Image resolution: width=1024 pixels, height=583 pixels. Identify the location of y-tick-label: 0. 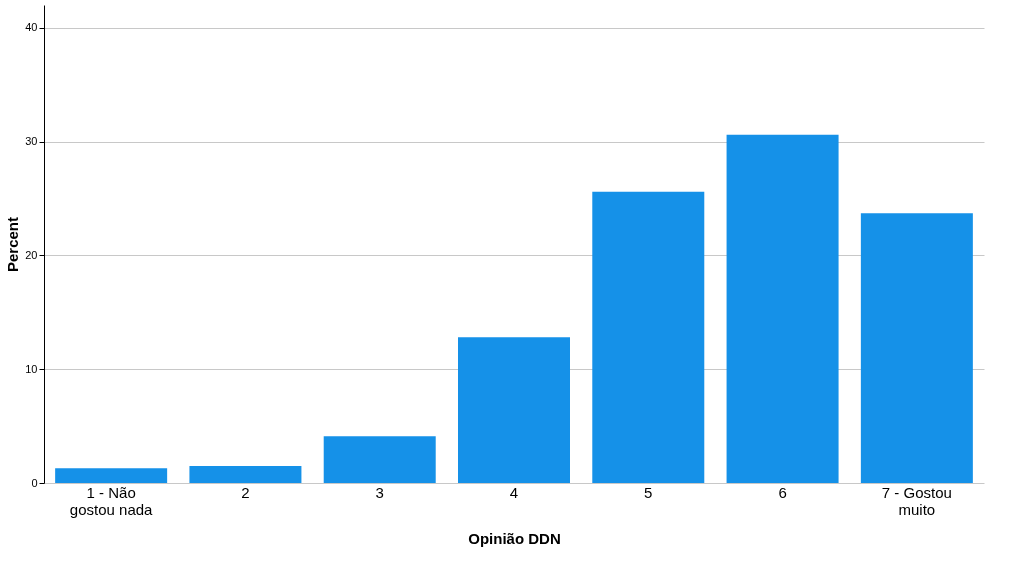
(34, 482).